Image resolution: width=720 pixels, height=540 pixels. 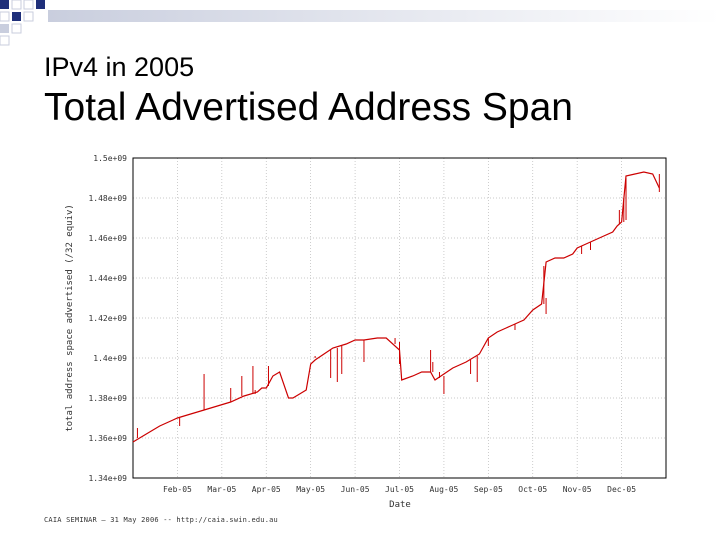 I want to click on y-tick-label: 1.38e+09, so click(x=107, y=398).